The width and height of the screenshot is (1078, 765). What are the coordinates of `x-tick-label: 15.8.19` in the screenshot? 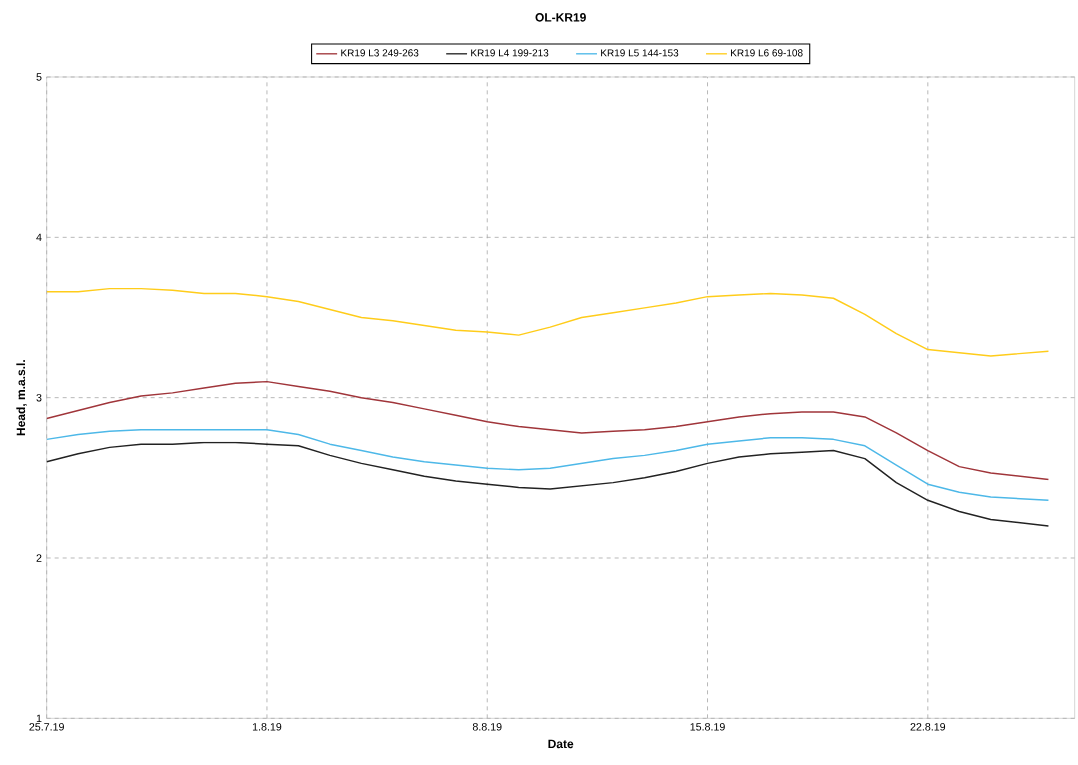 It's located at (707, 727).